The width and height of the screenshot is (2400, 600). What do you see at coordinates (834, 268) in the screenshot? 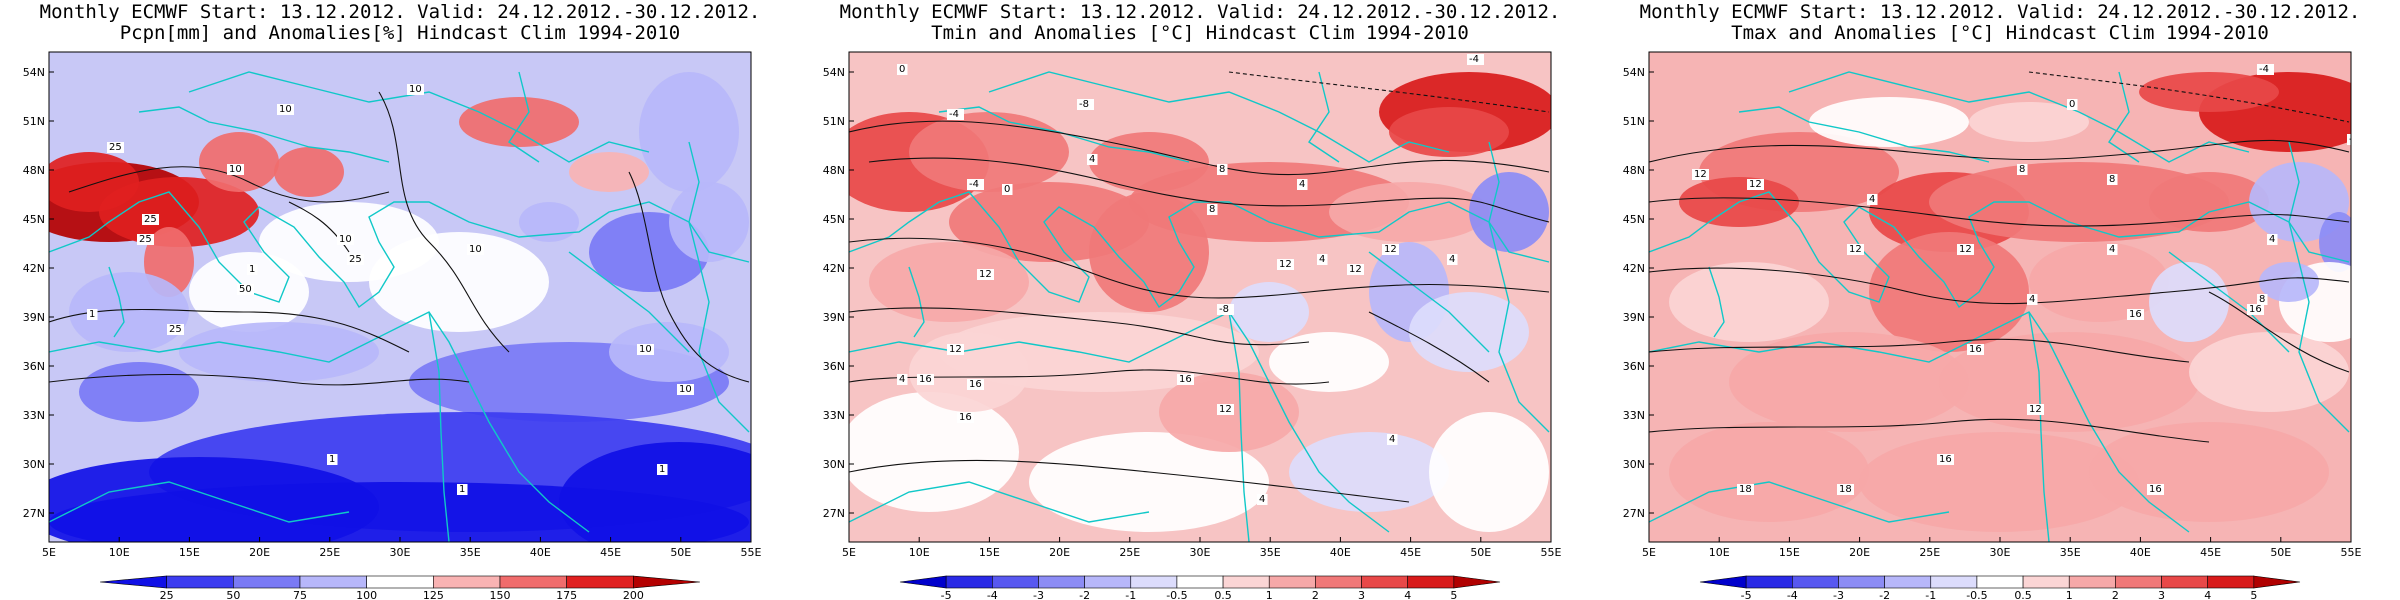
I see `latitude-label: 42N` at bounding box center [834, 268].